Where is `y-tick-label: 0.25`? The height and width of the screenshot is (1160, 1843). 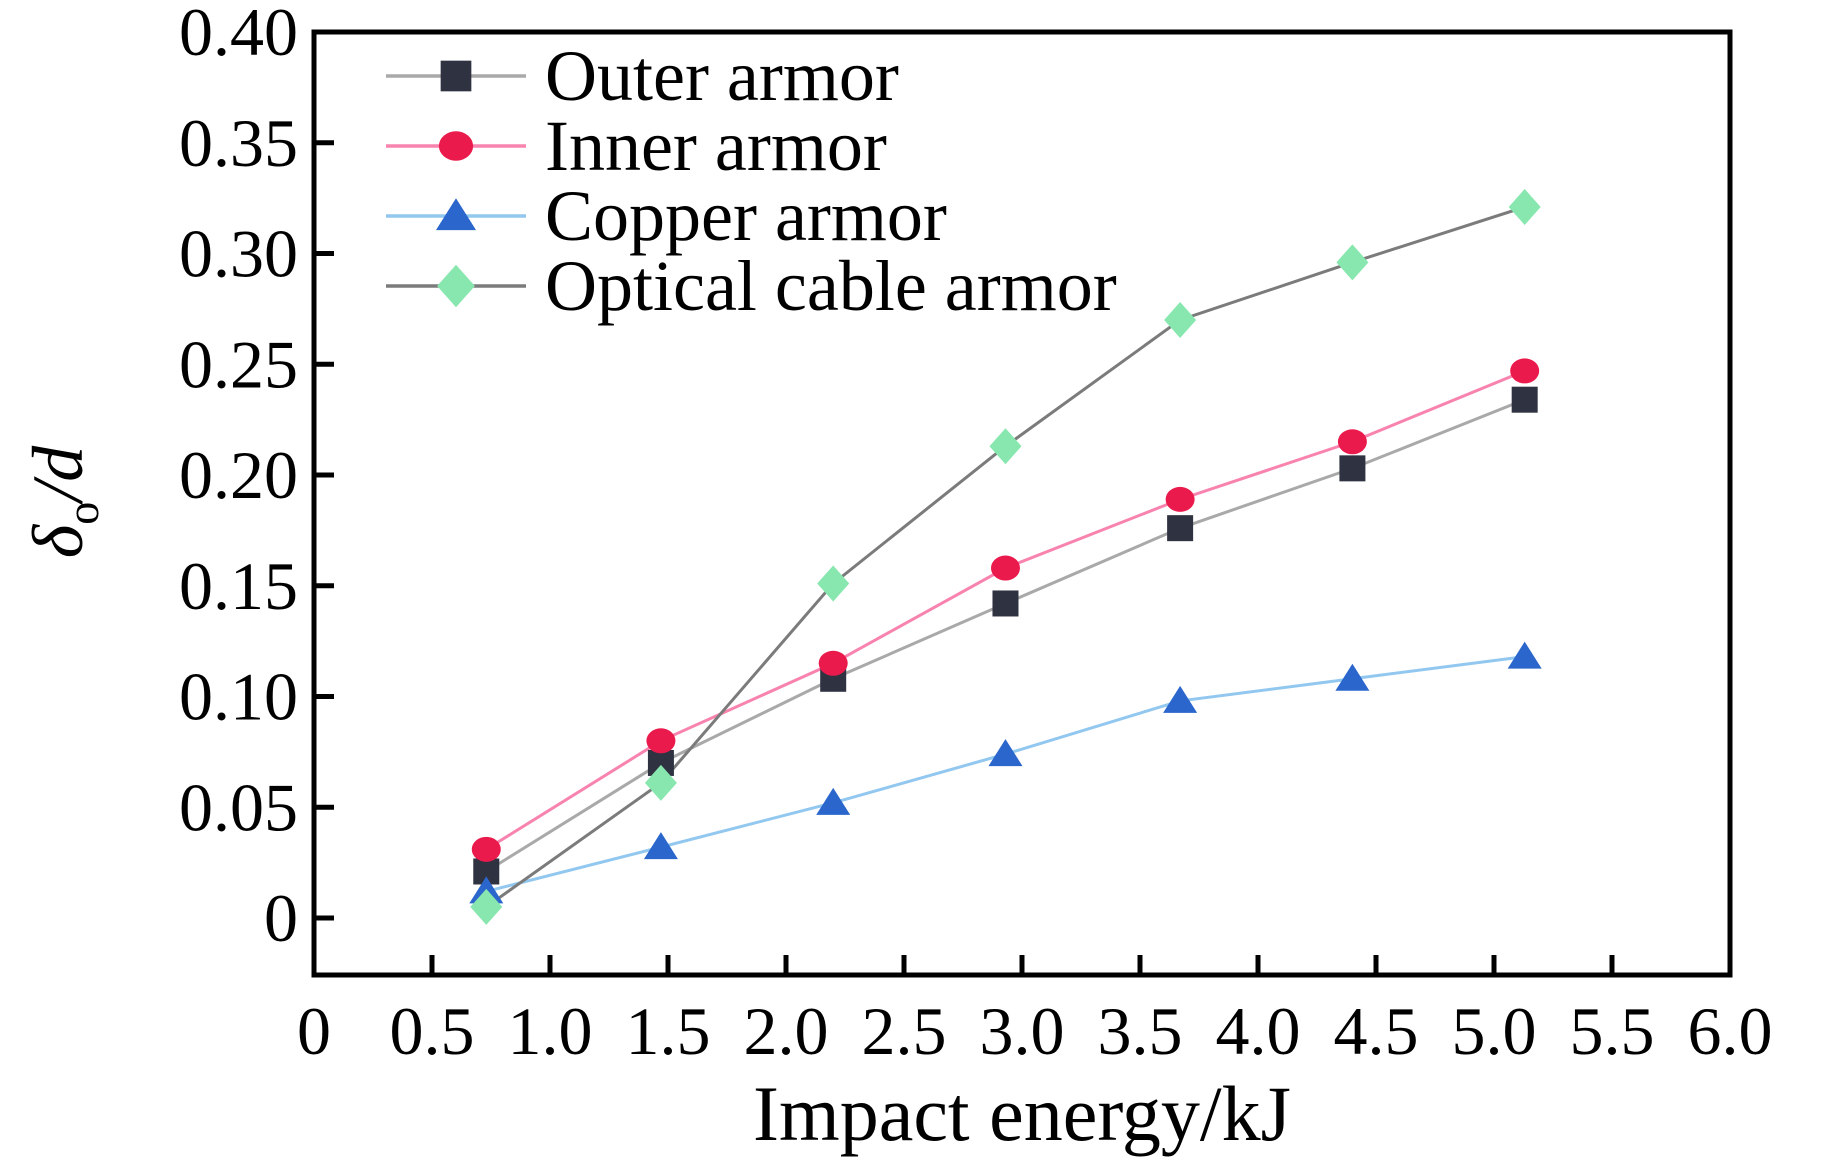
y-tick-label: 0.25 is located at coordinates (238, 364).